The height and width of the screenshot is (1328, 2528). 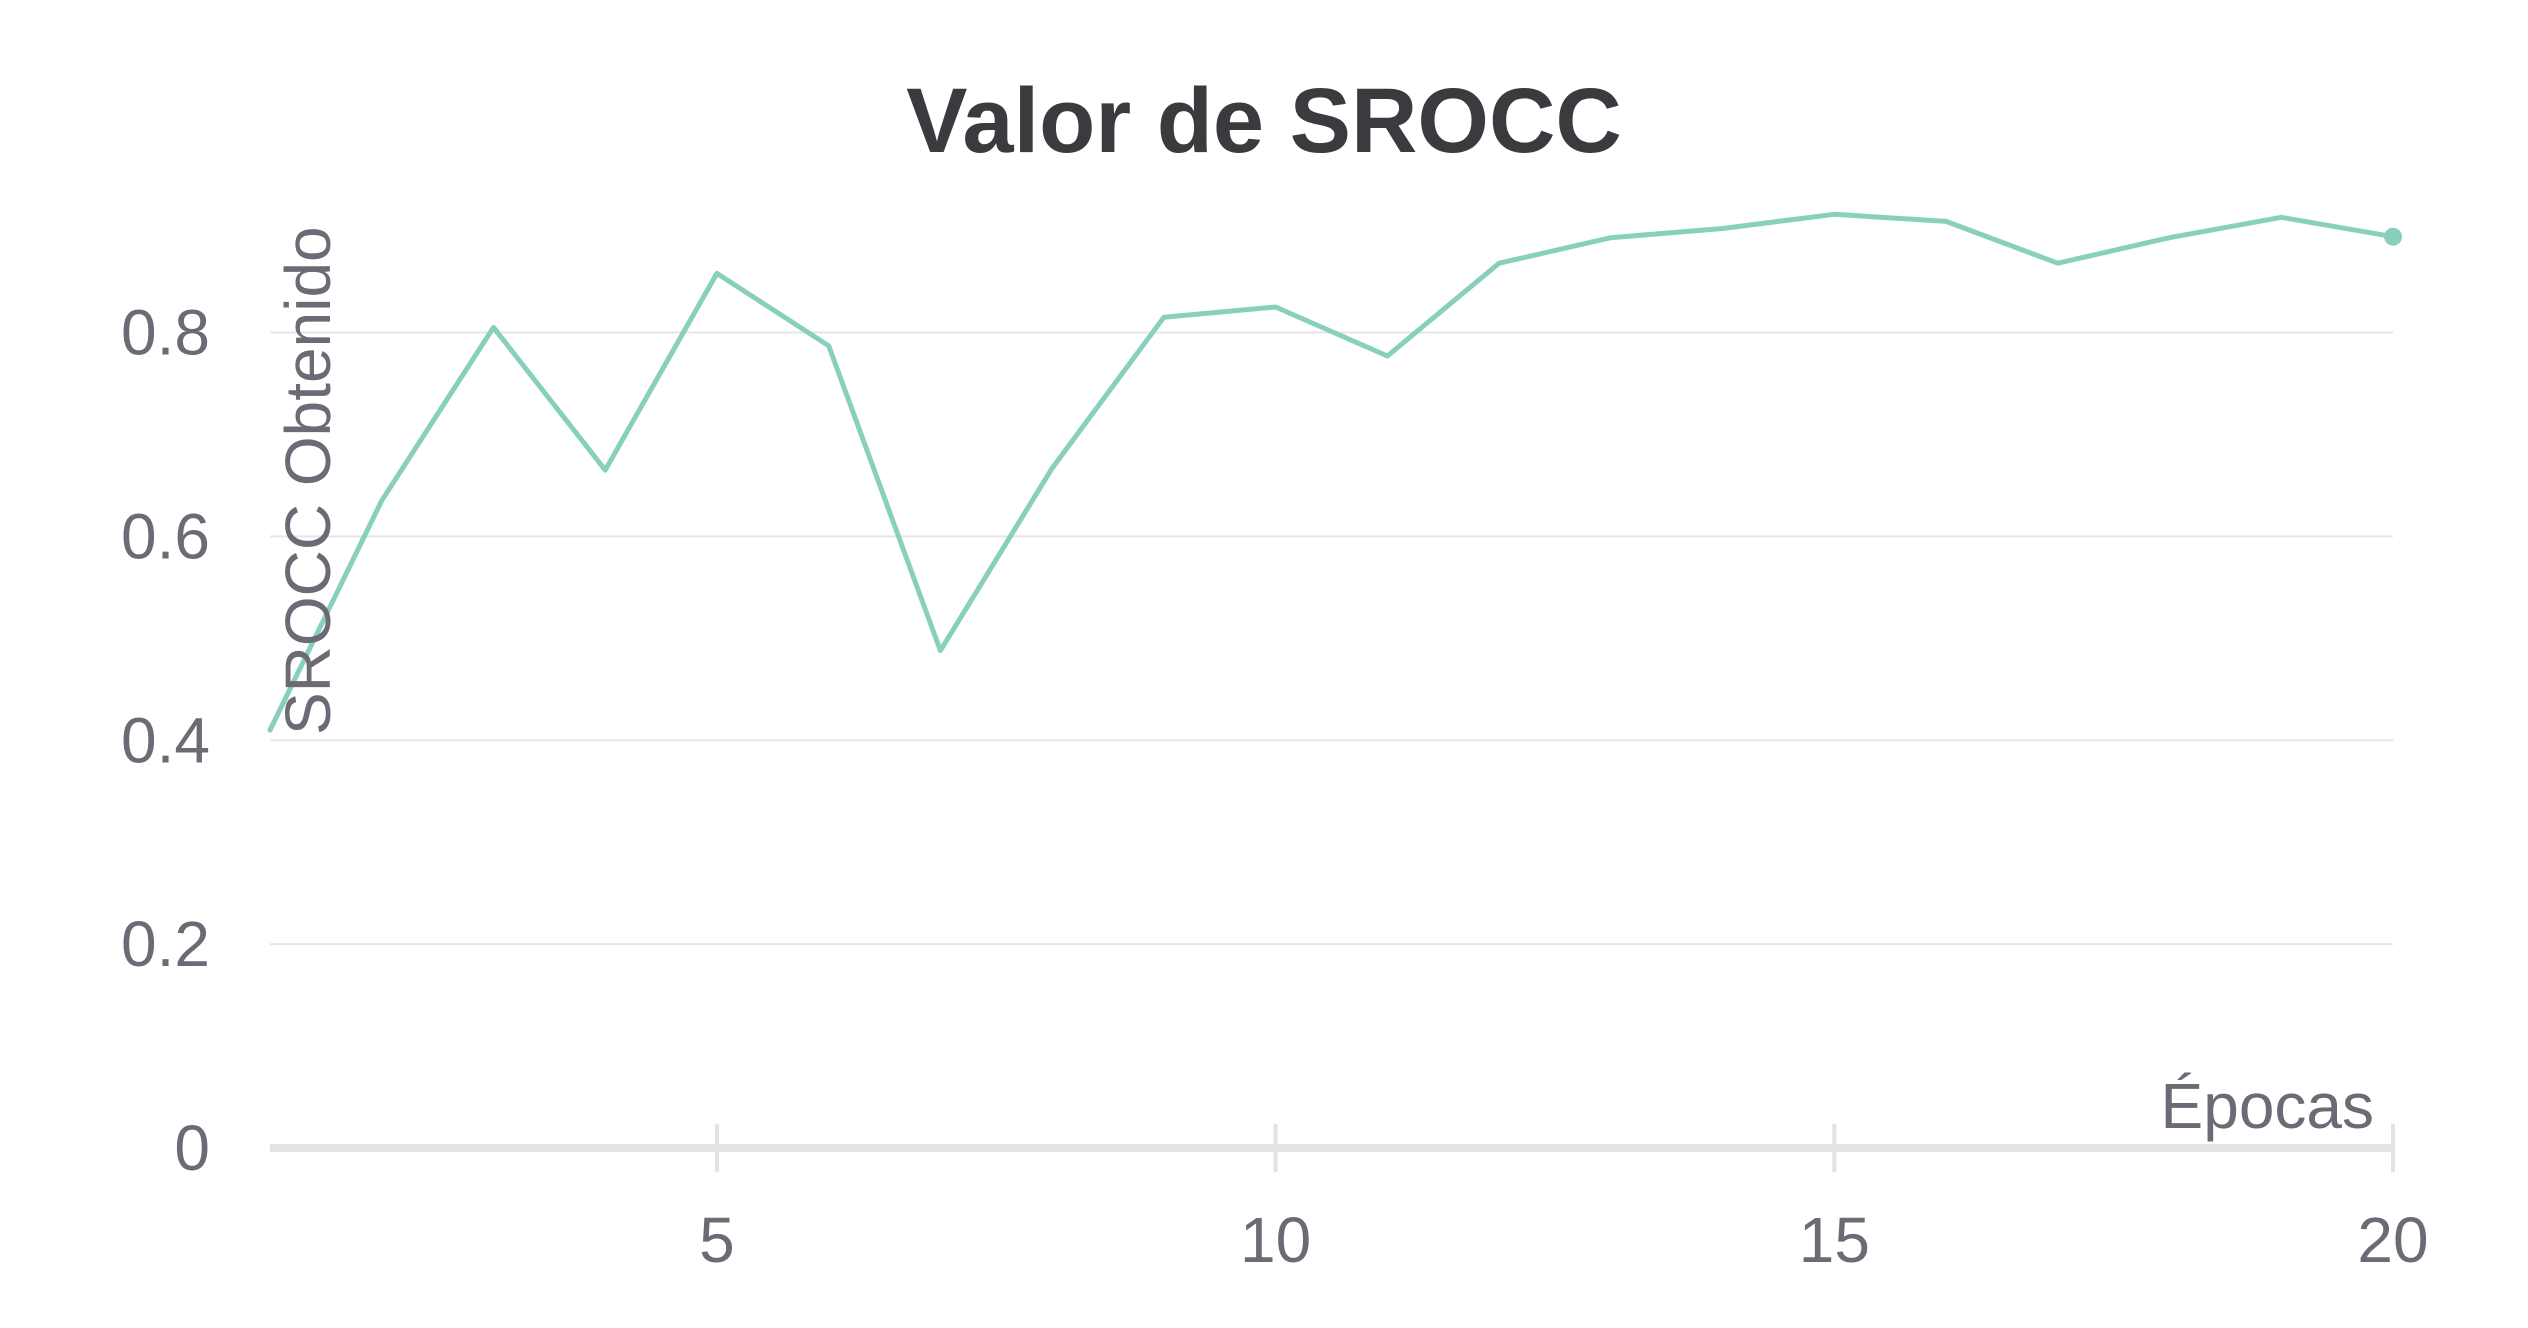 I want to click on last-data-point, so click(x=2393, y=236).